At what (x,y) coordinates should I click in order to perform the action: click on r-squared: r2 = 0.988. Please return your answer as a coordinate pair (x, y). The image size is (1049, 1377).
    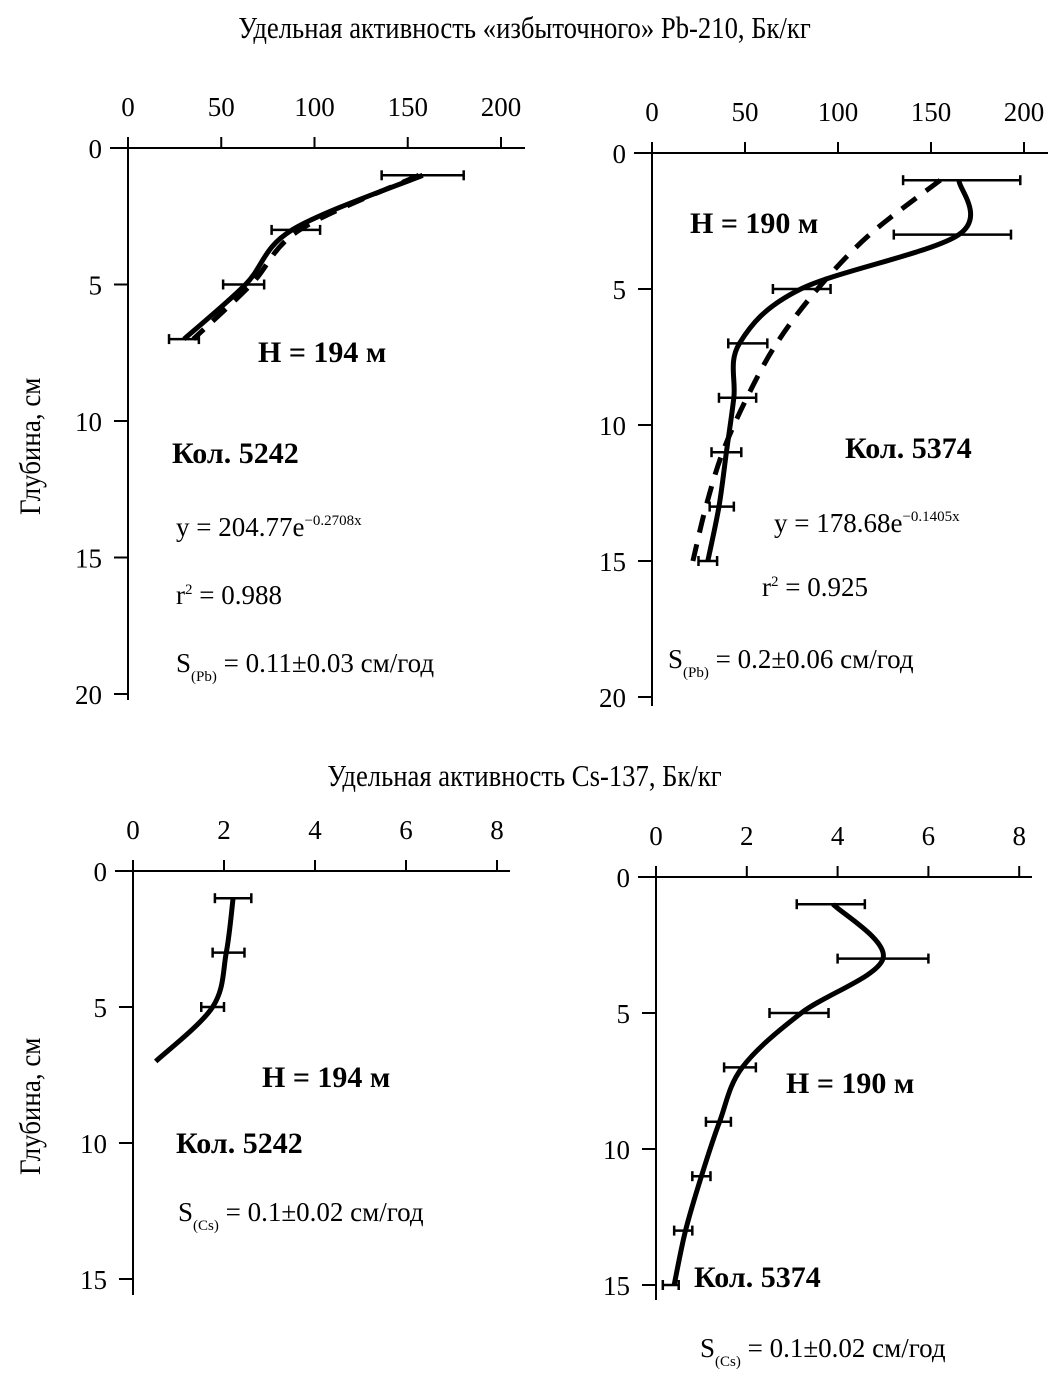
    Looking at the image, I should click on (229, 595).